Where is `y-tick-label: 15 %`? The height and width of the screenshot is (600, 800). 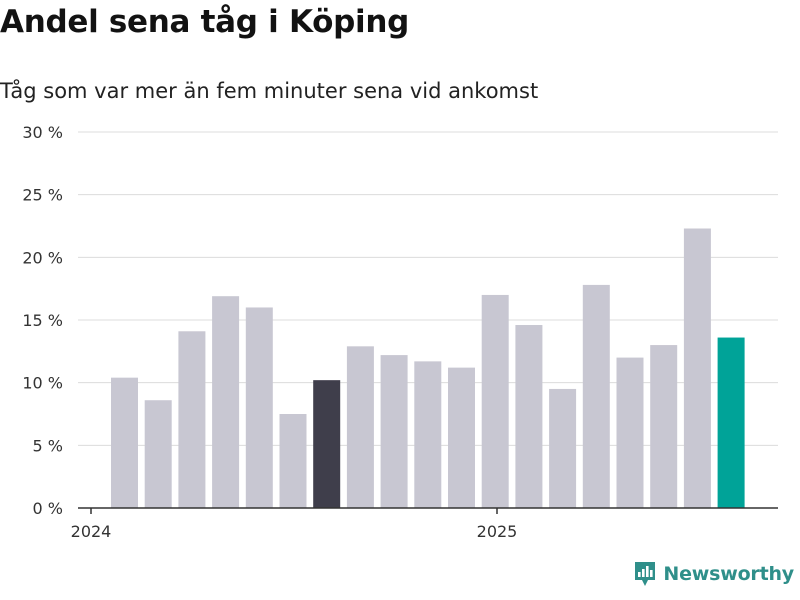 y-tick-label: 15 % is located at coordinates (42, 320).